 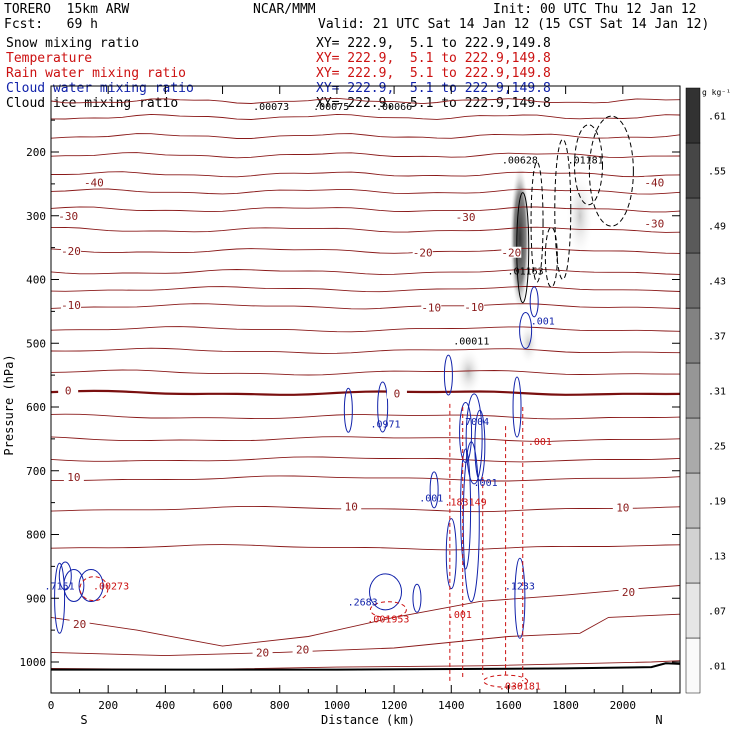 What do you see at coordinates (365, 666) in the screenshot?
I see `terrain-line` at bounding box center [365, 666].